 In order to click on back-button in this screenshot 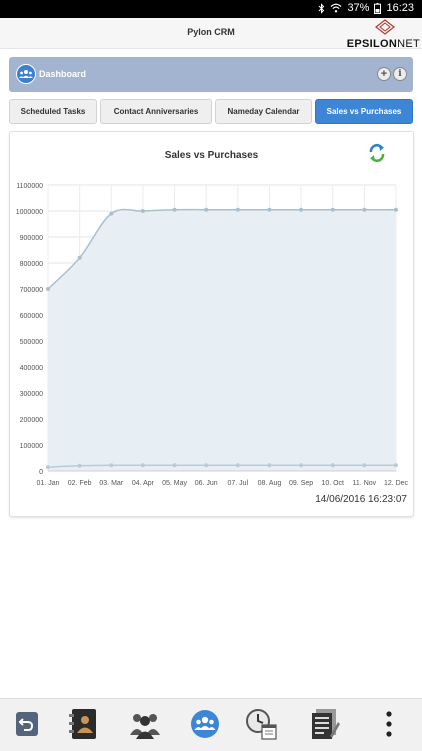, I will do `click(27, 724)`.